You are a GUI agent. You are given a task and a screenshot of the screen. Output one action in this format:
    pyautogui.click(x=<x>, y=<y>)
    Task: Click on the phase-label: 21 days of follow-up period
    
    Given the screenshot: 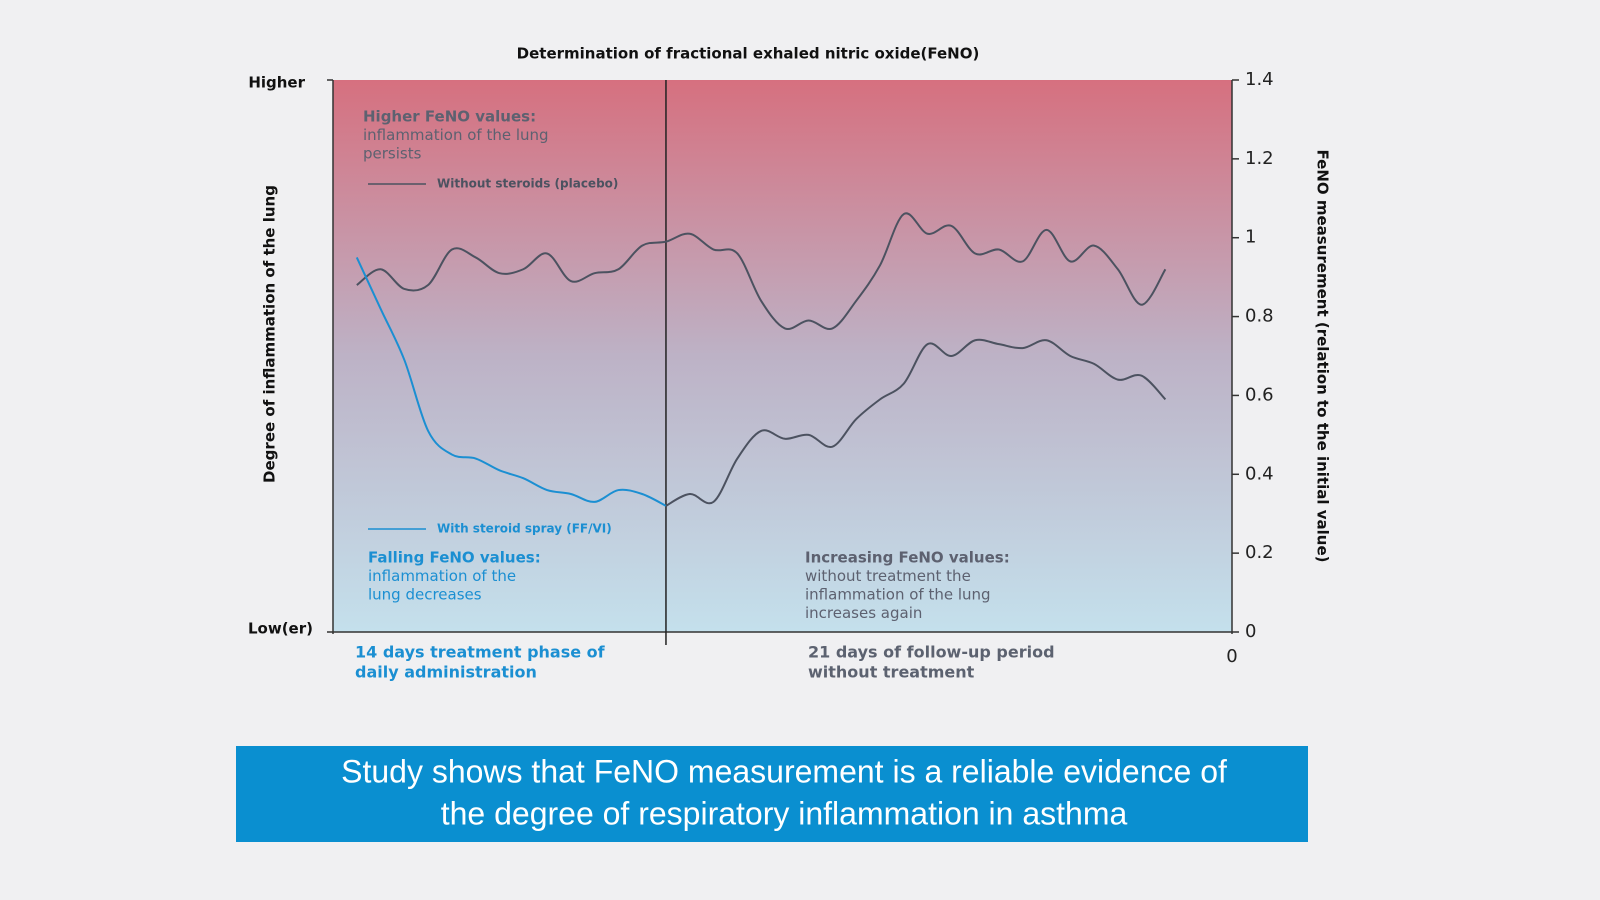 What is the action you would take?
    pyautogui.click(x=931, y=652)
    